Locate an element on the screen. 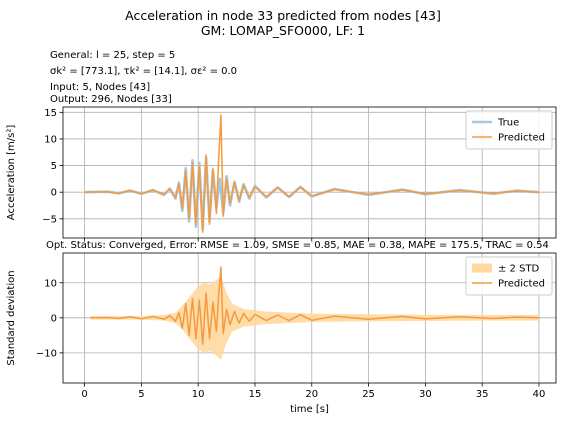 The height and width of the screenshot is (425, 566). x-tick-label: 25 is located at coordinates (368, 394).